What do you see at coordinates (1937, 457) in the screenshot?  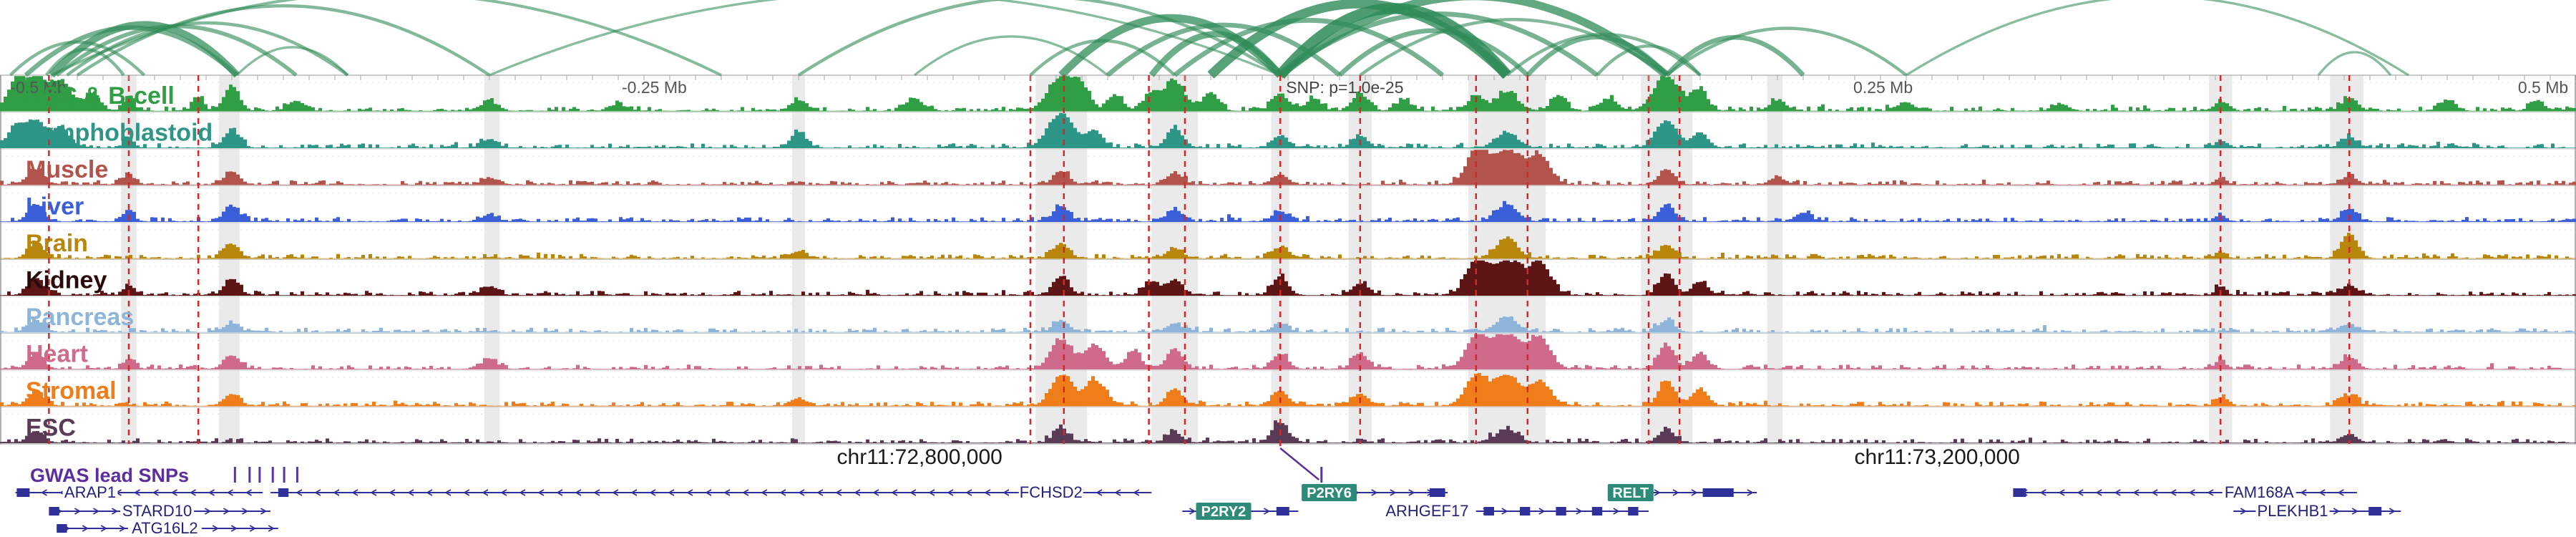 I see `coordinate-label: chr11:73,200,000` at bounding box center [1937, 457].